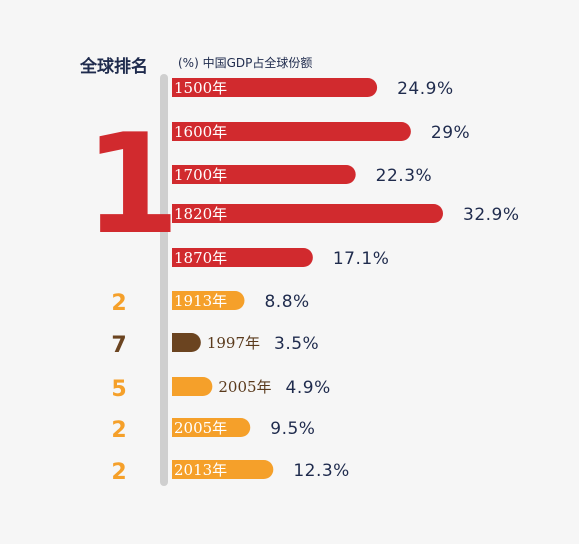  I want to click on rank-group-label: 1, so click(132, 184).